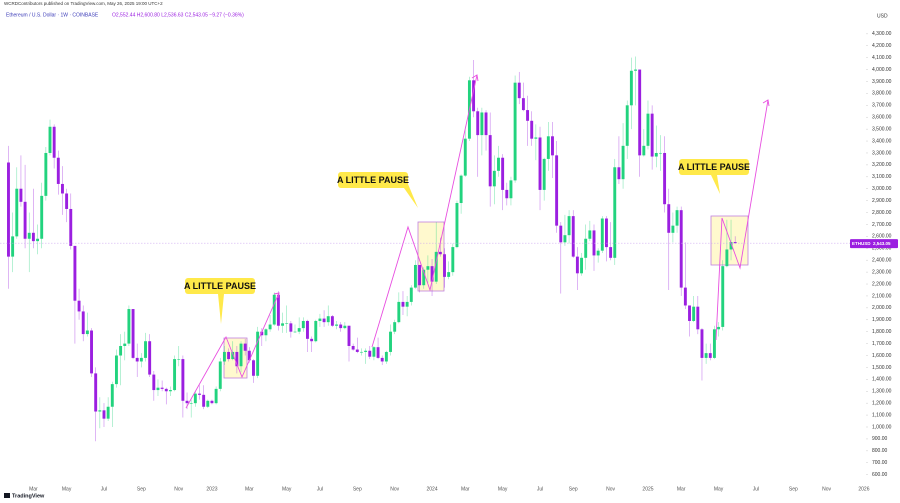  Describe the element at coordinates (882, 70) in the screenshot. I see `y-tick-label: 4,000.00` at that location.